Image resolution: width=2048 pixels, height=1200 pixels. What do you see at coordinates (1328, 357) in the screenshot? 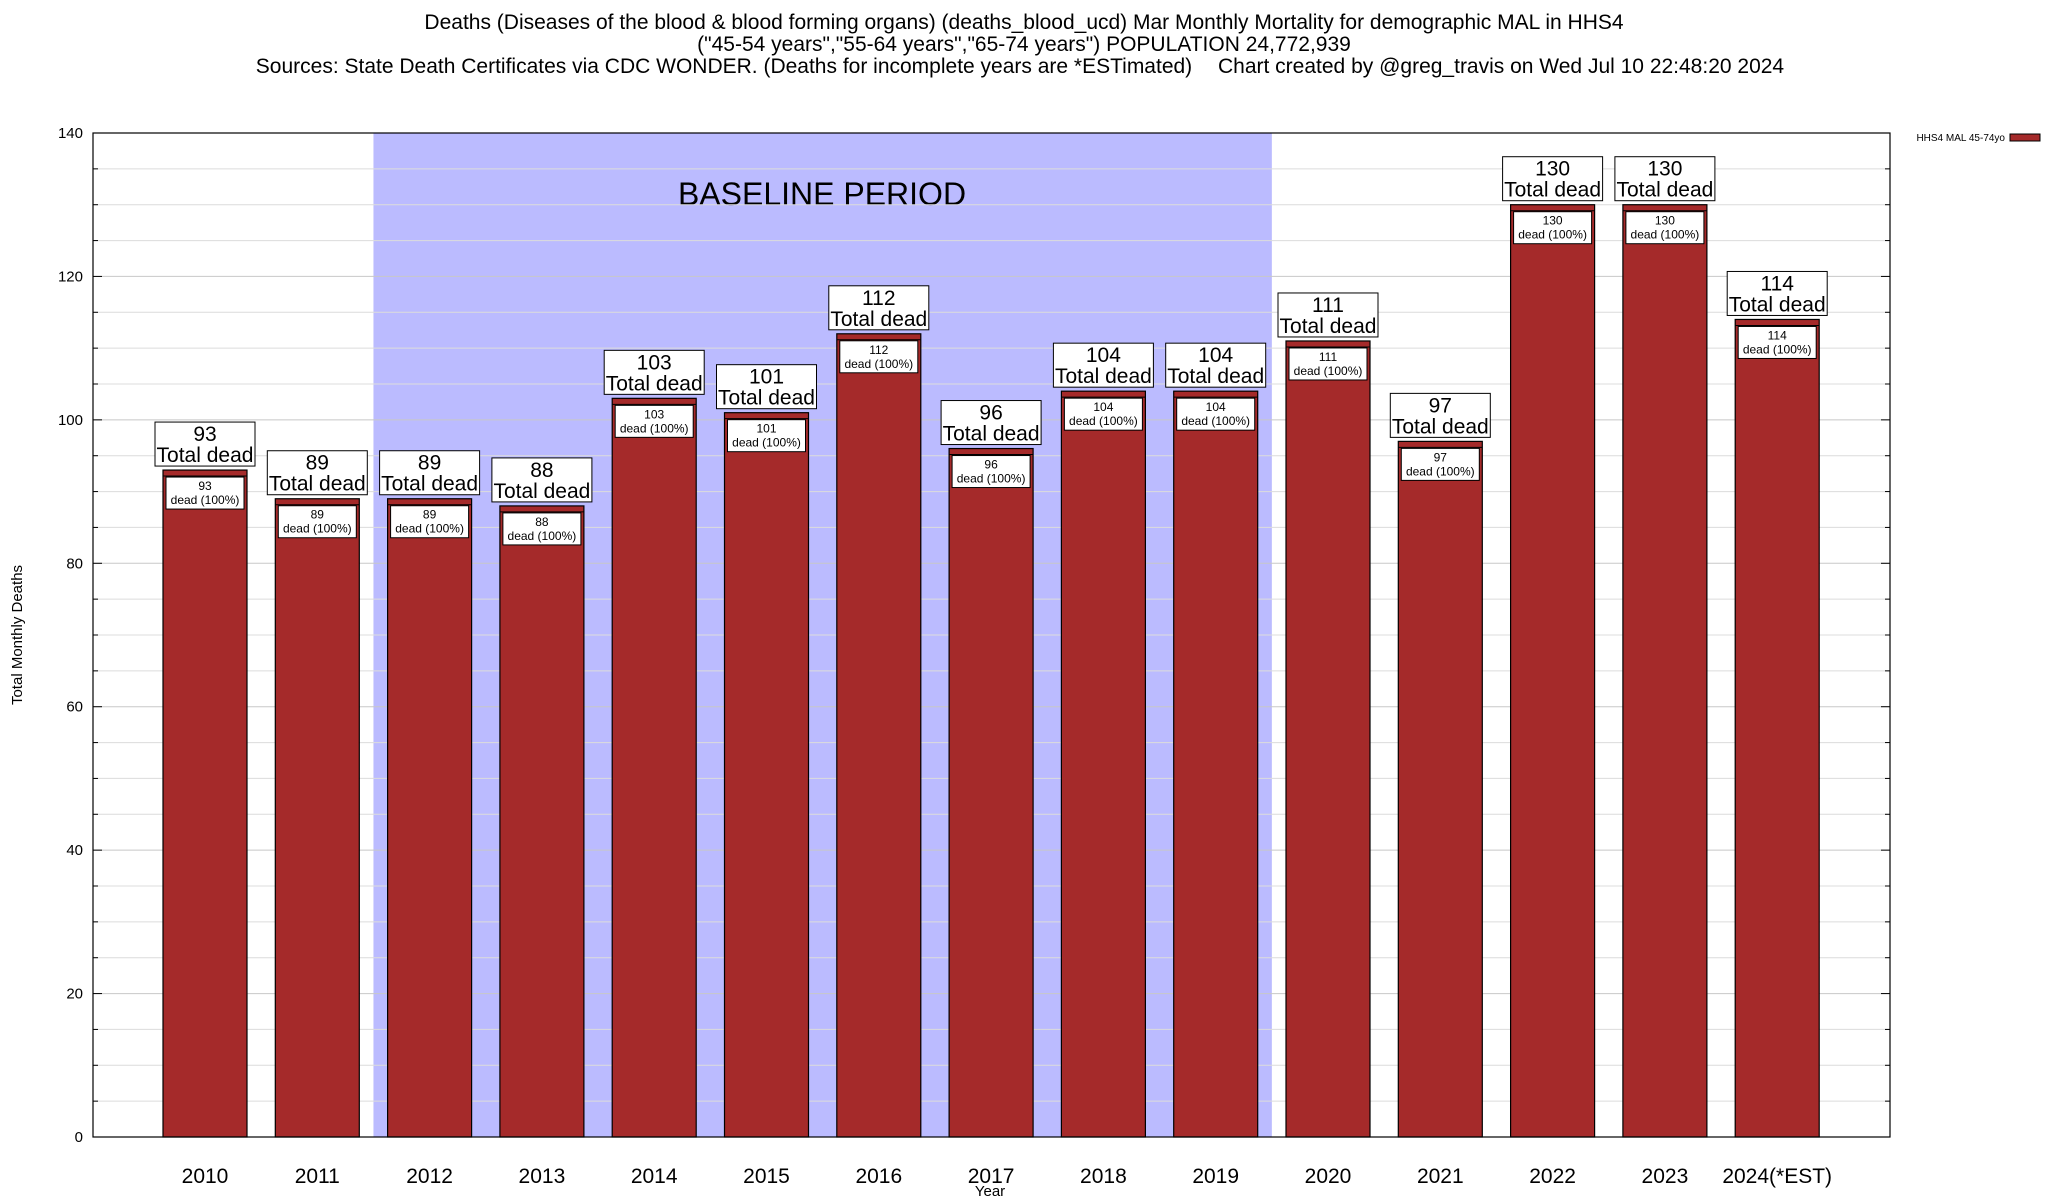
I see `segment-value: 111` at bounding box center [1328, 357].